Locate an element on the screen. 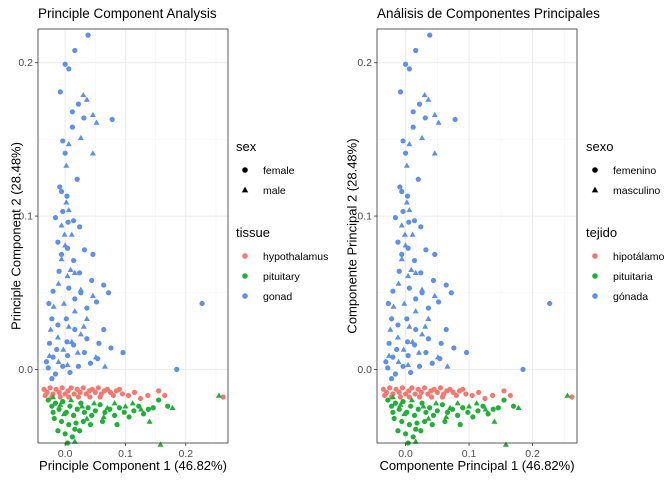  legend-title-tissue: tejido is located at coordinates (601, 232).